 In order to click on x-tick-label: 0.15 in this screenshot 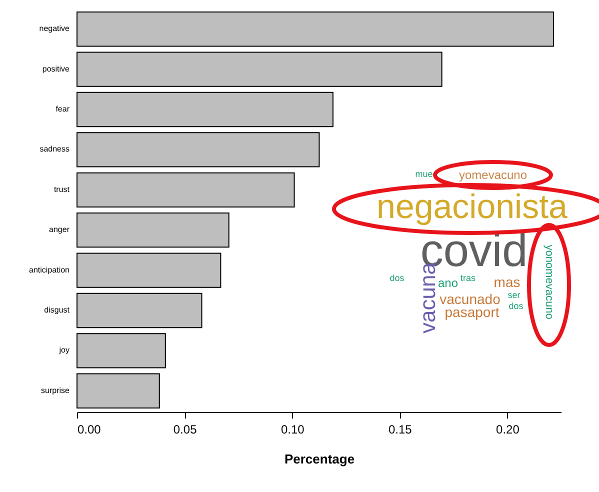, I will do `click(400, 429)`.